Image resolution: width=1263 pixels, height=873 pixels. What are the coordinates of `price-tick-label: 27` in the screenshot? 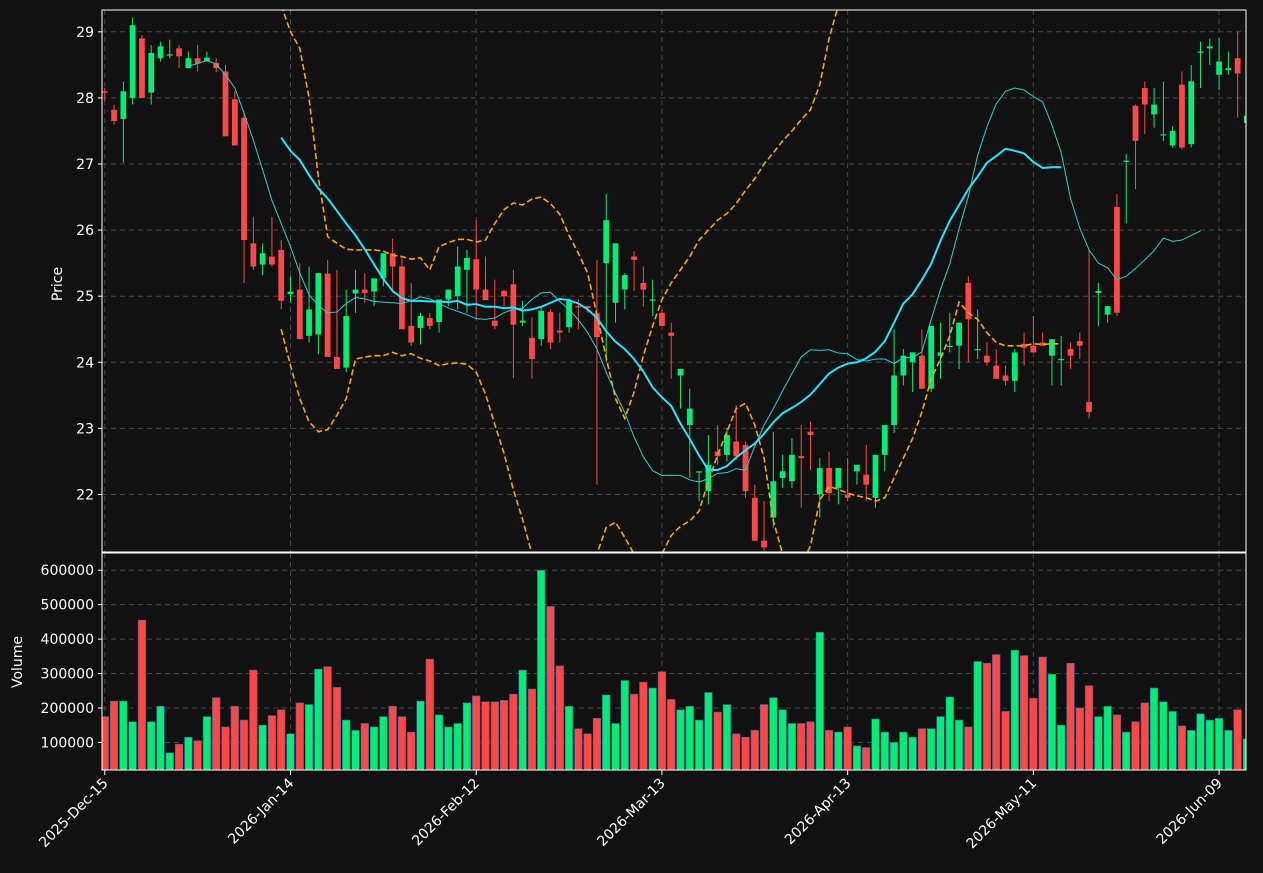 It's located at (85, 165).